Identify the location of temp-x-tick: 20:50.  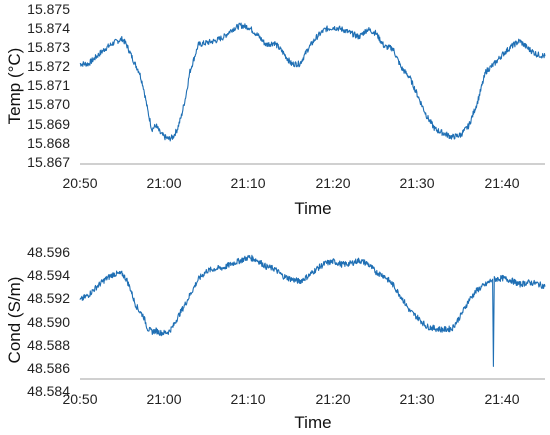
(79, 183).